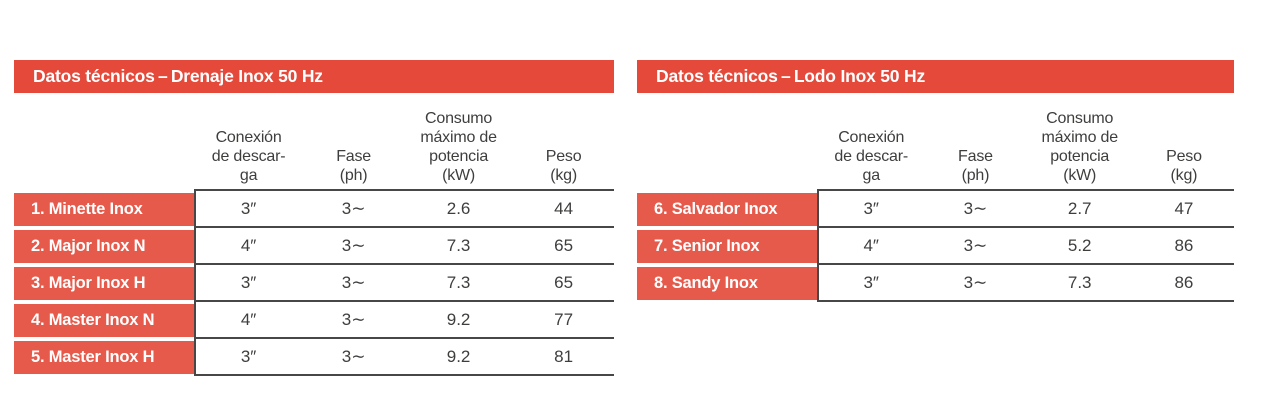 The image size is (1275, 400). What do you see at coordinates (727, 283) in the screenshot?
I see `row-label: 8. Sandy Inox` at bounding box center [727, 283].